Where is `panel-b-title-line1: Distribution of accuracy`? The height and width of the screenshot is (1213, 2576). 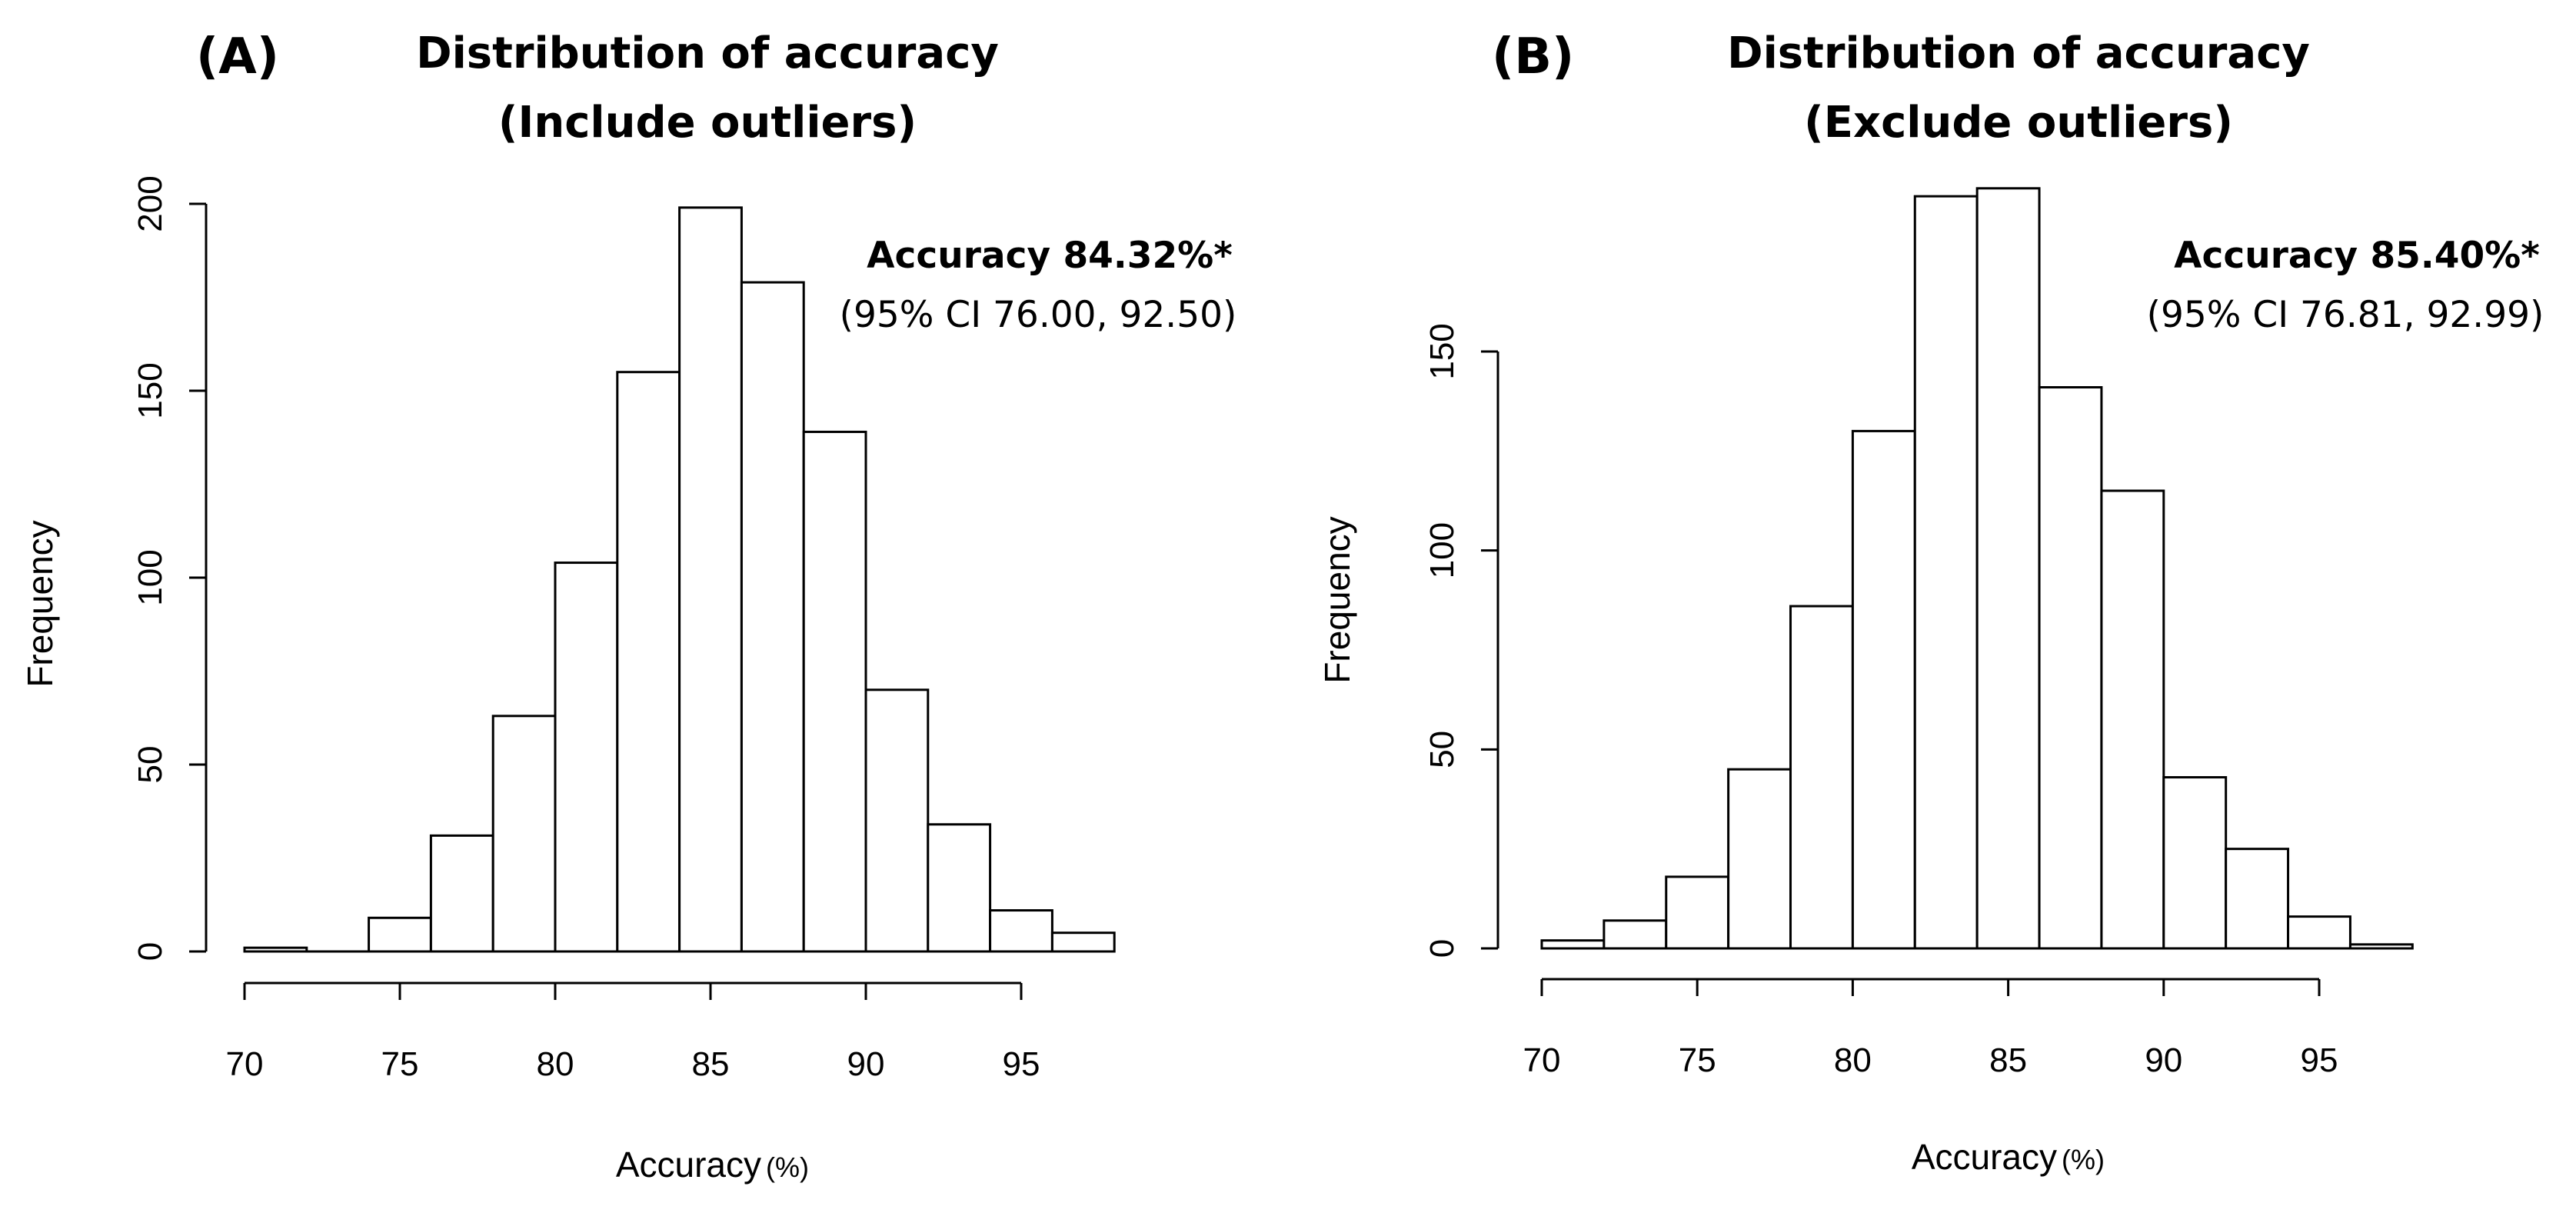
panel-b-title-line1: Distribution of accuracy is located at coordinates (2019, 53).